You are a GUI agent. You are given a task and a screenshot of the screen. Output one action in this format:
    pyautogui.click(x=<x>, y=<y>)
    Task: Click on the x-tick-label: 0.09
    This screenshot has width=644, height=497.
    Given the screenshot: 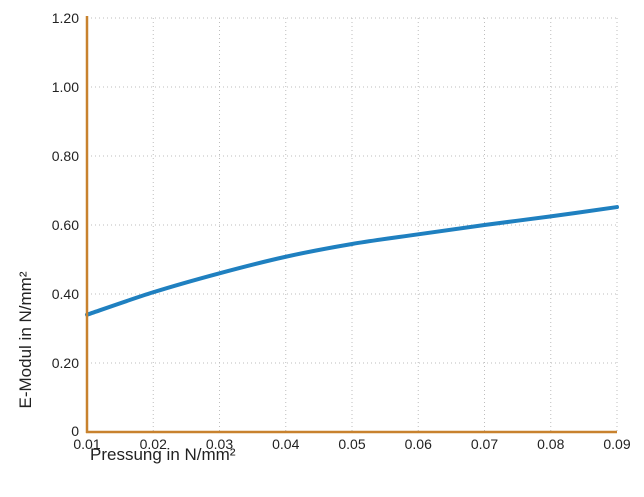 What is the action you would take?
    pyautogui.click(x=616, y=444)
    